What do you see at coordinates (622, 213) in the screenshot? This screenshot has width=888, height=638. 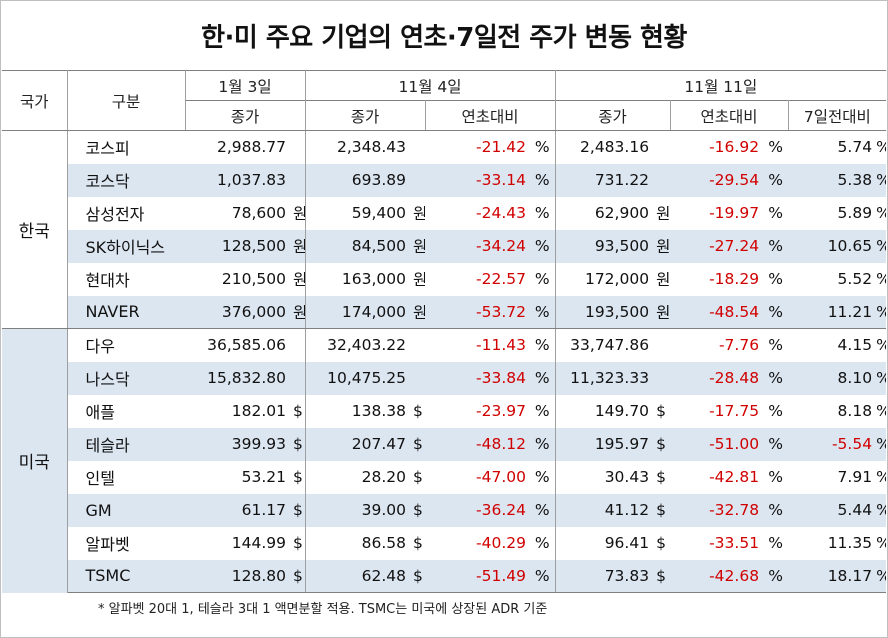 I see `close-nov11: 62,900` at bounding box center [622, 213].